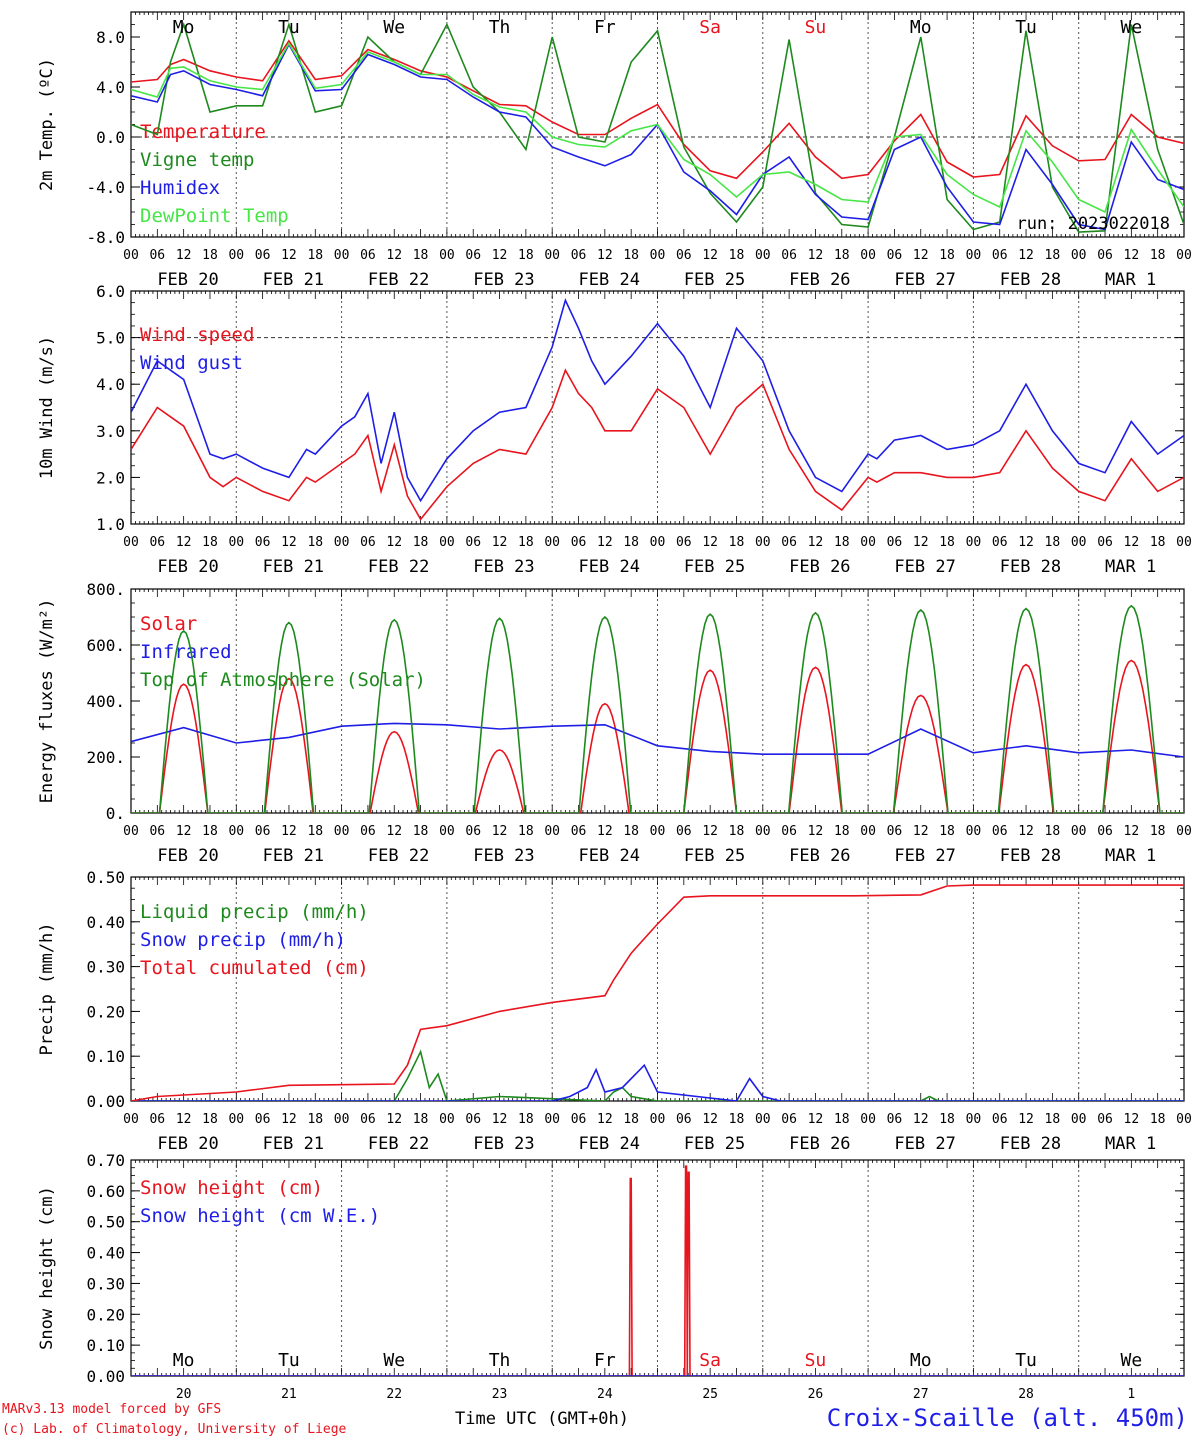 The image size is (1194, 1445). I want to click on y-axis-label: Snow height (cm), so click(47, 1268).